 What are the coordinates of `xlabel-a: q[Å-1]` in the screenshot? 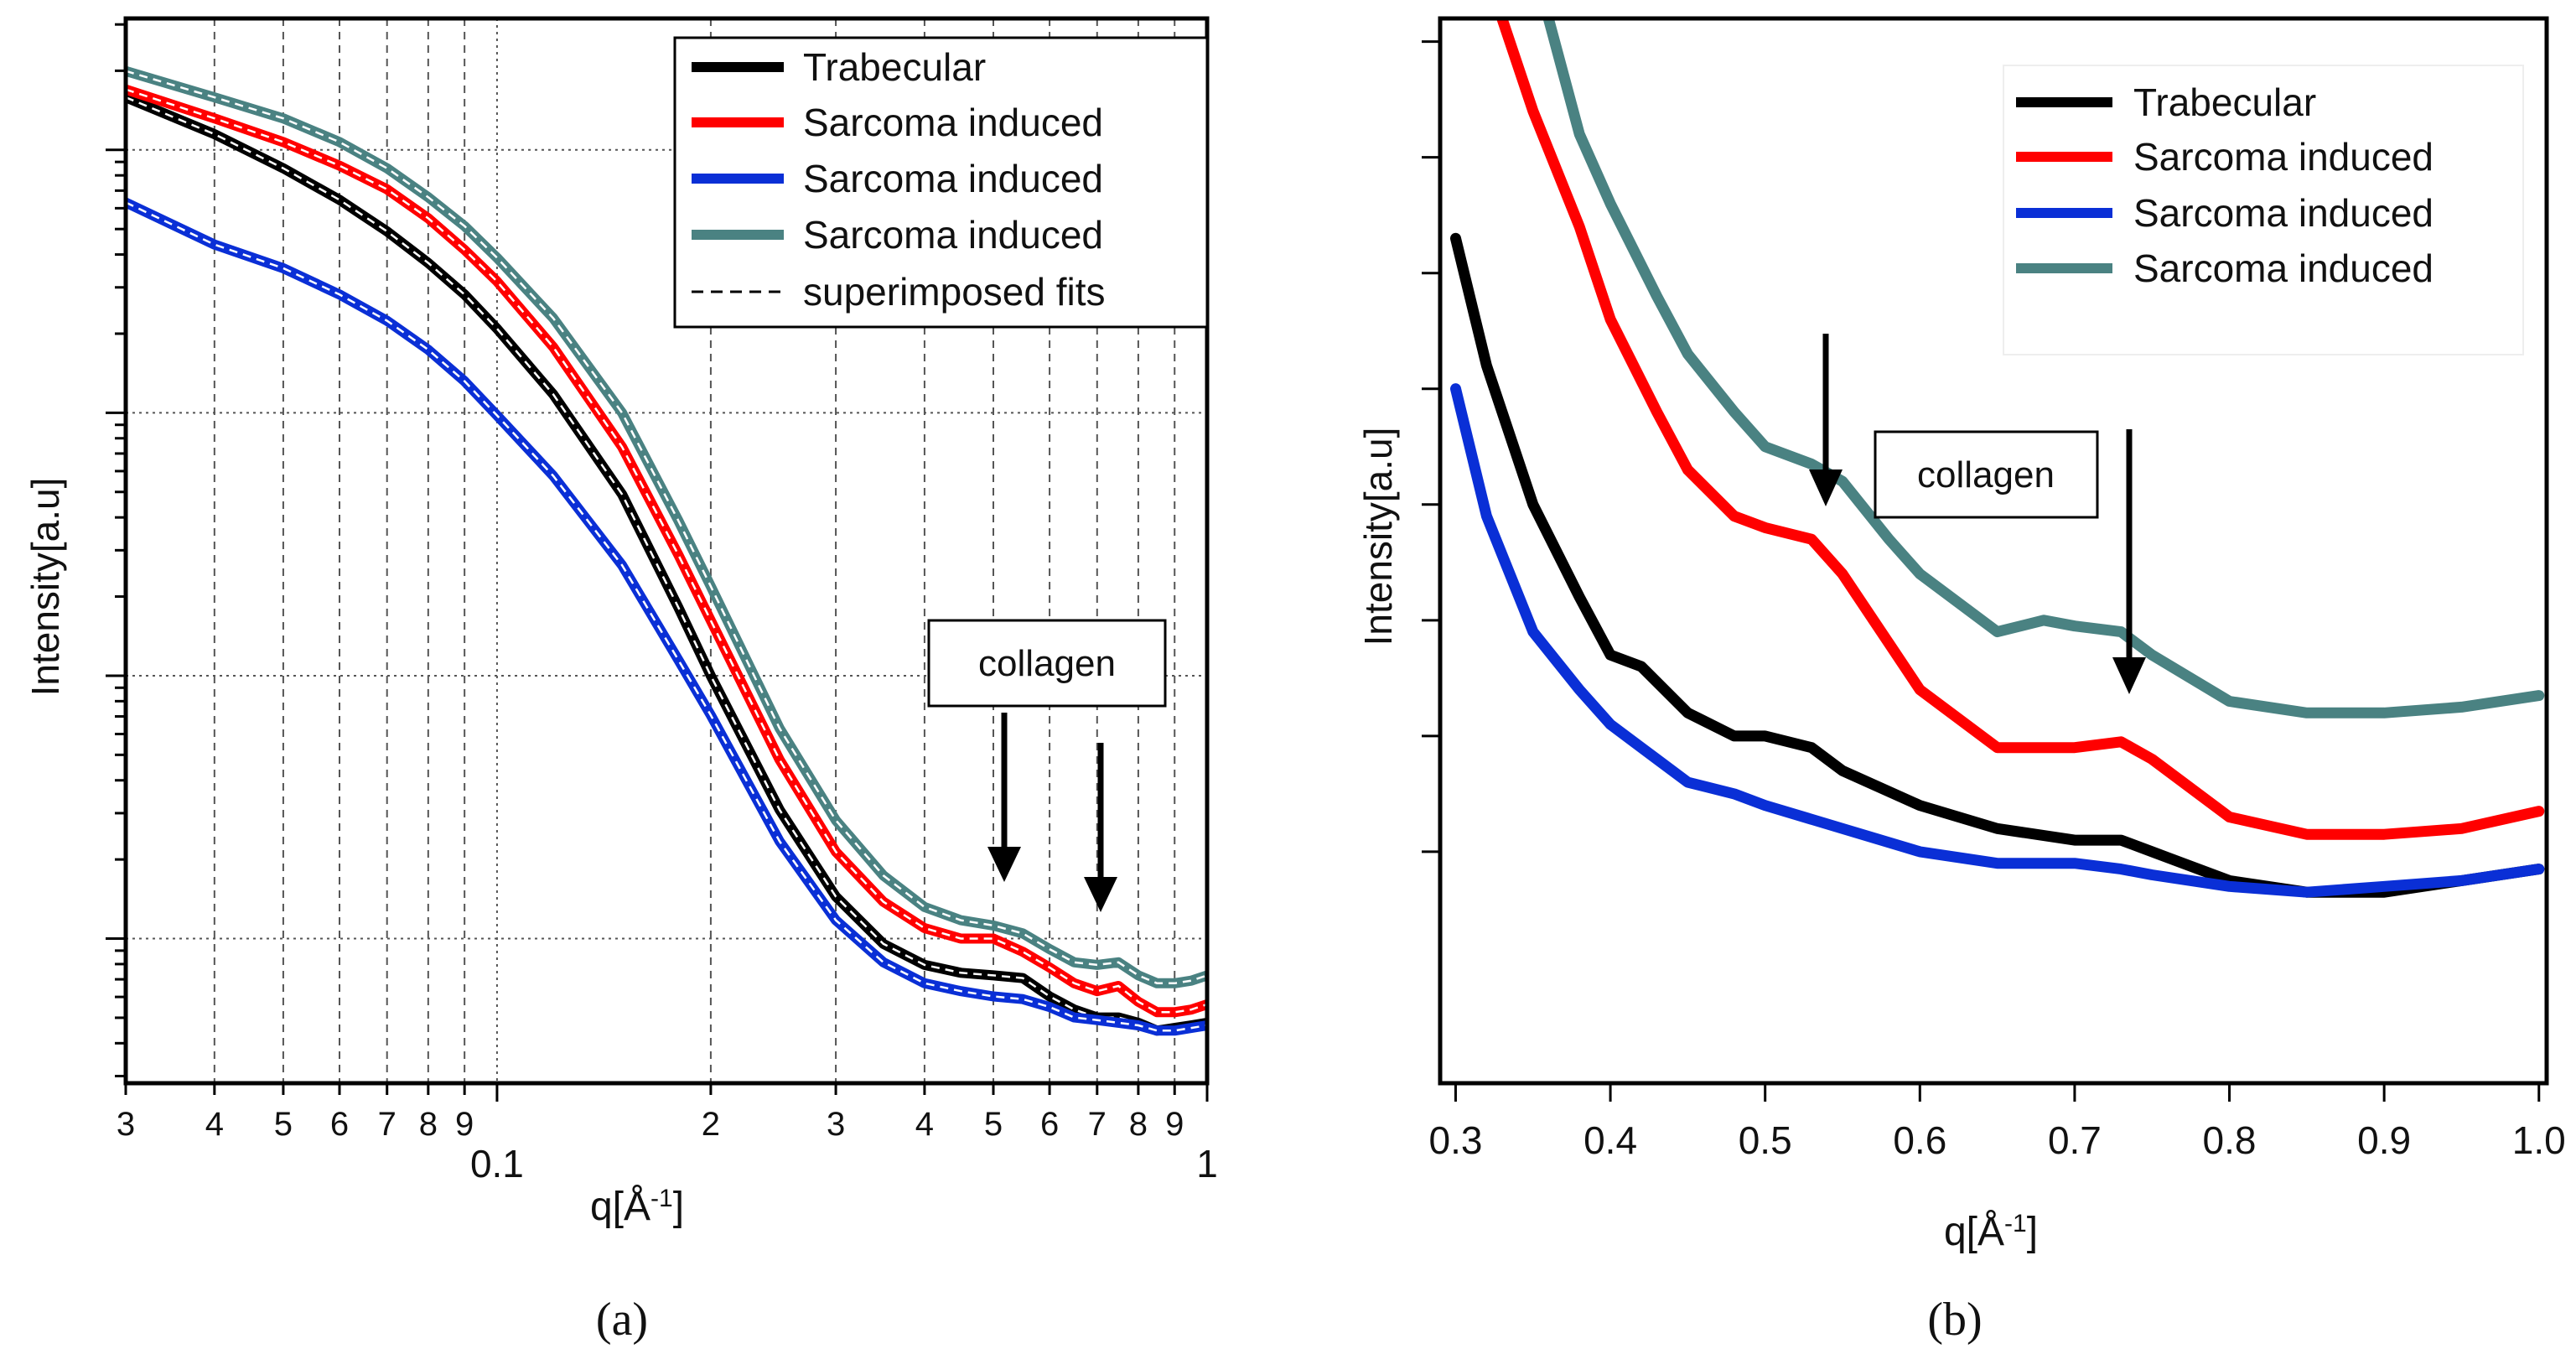 It's located at (637, 1207).